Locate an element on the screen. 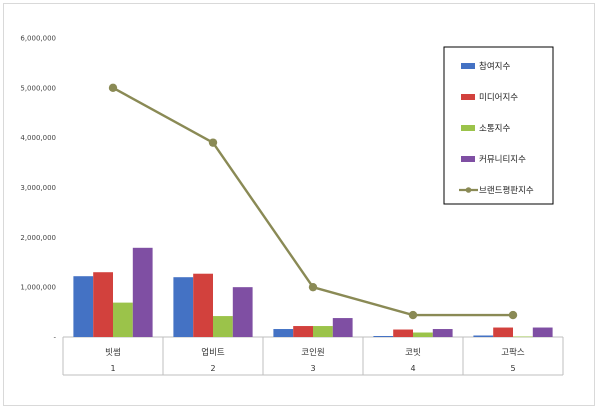 The height and width of the screenshot is (411, 600). y-tick-label: 3,000,000 is located at coordinates (38, 188).